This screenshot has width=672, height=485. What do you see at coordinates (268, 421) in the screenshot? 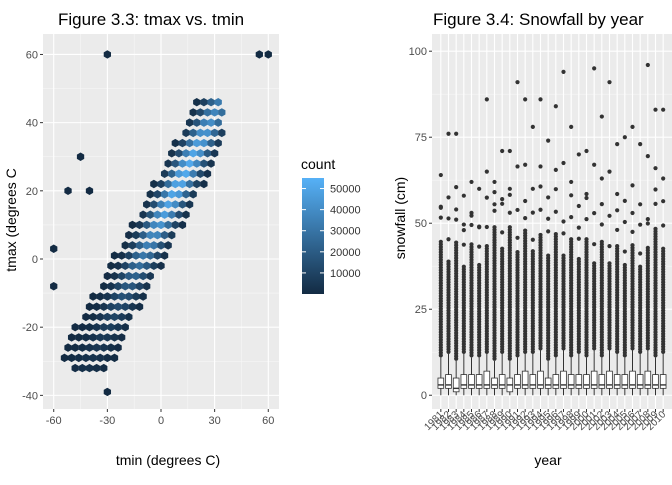
I see `left-x-tick-label: 60` at bounding box center [268, 421].